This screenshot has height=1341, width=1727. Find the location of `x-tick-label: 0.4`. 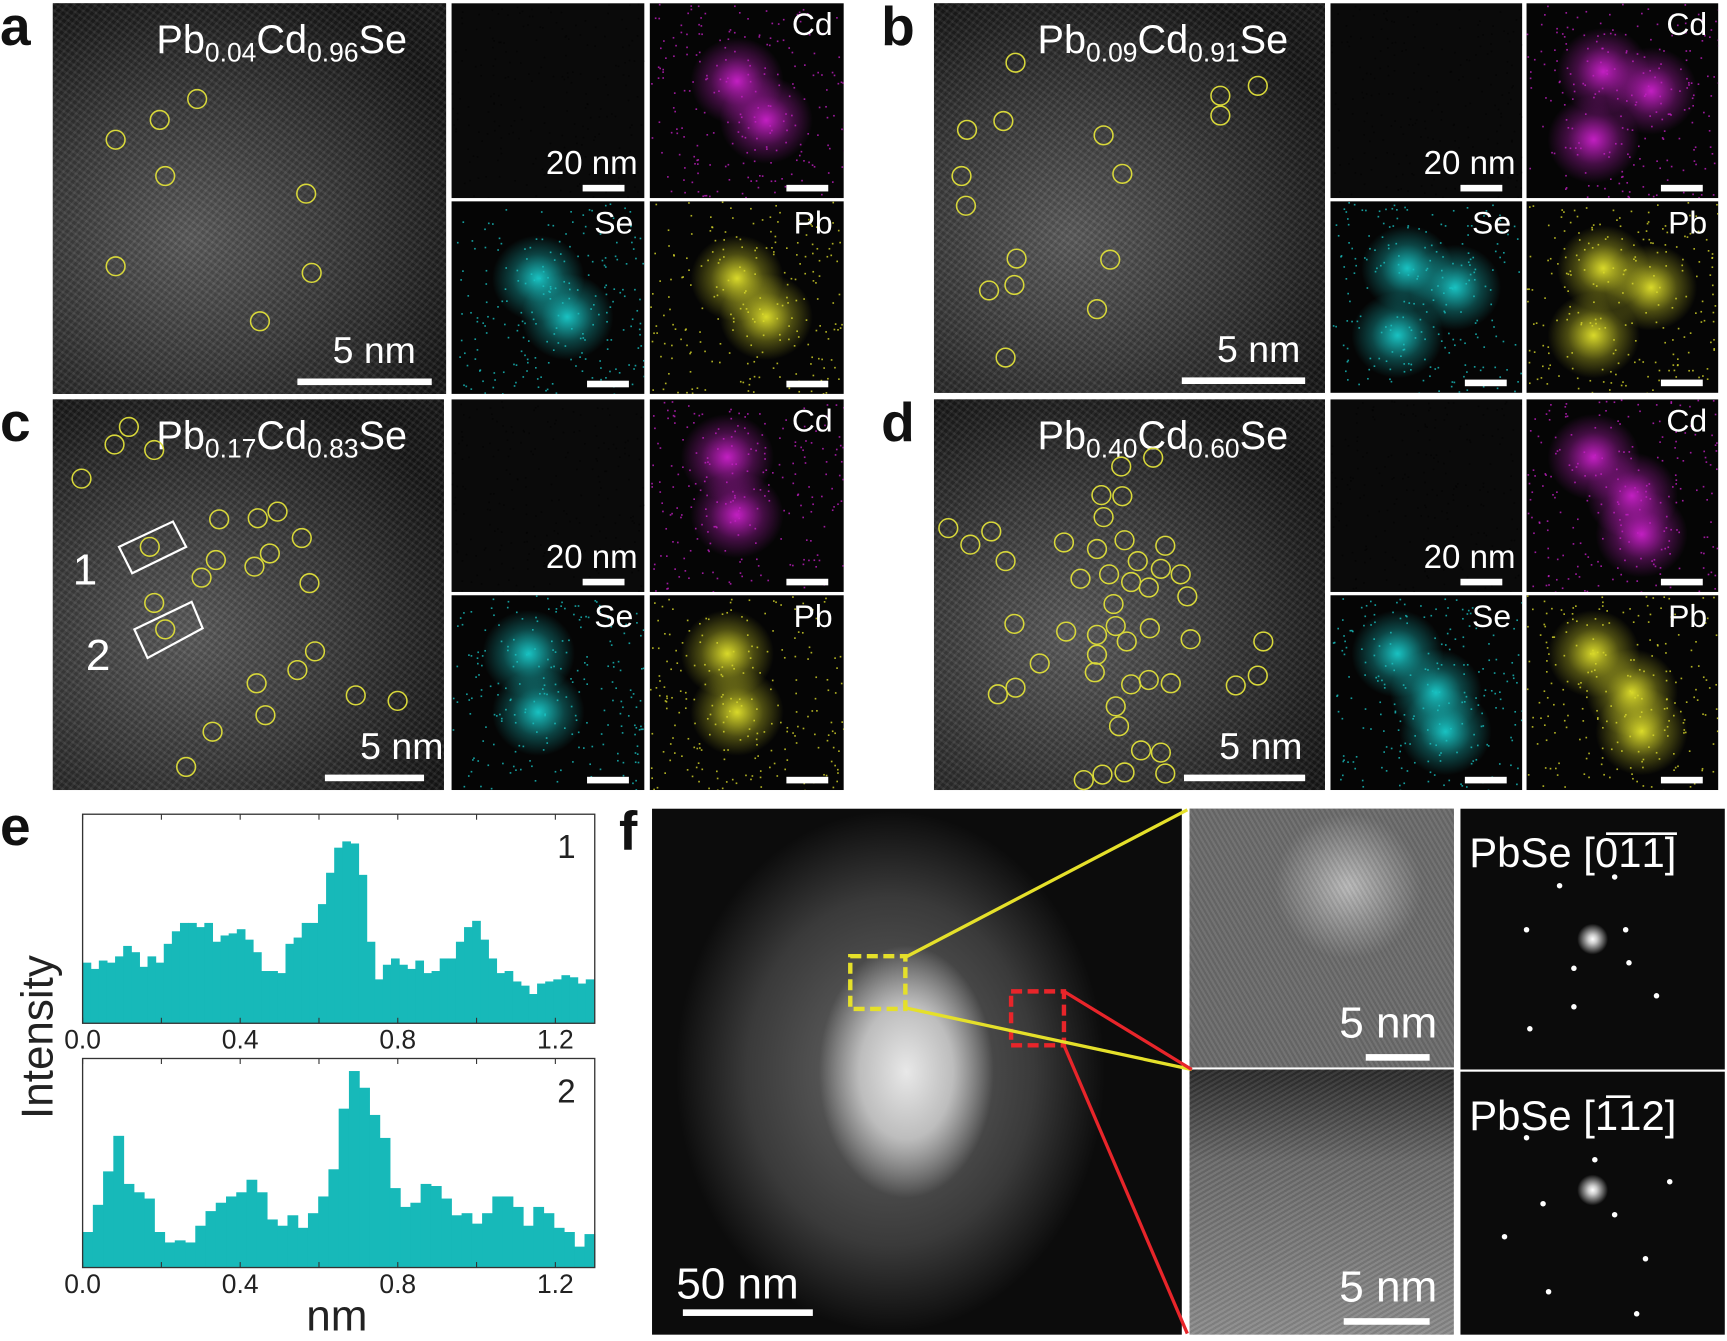

x-tick-label: 0.4 is located at coordinates (240, 1040).